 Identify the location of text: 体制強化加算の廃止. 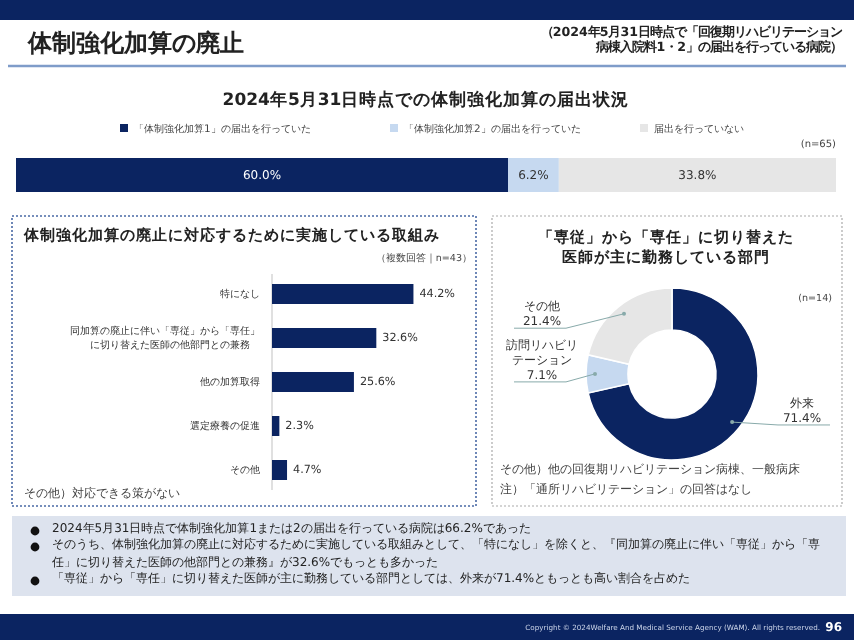
(135, 42).